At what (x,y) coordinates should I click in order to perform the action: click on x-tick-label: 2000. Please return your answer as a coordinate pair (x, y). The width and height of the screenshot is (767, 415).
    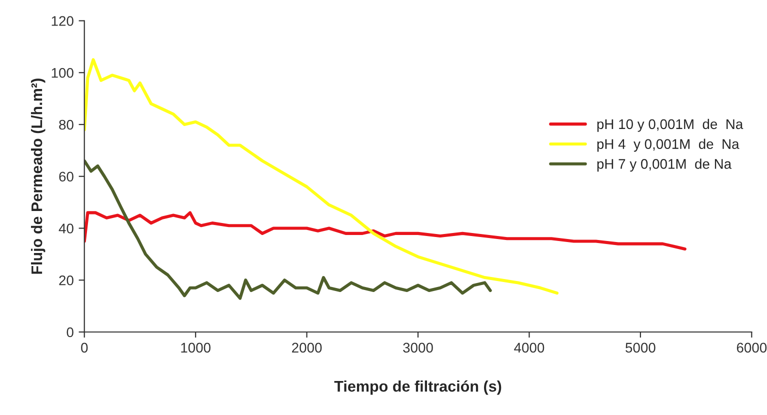
    Looking at the image, I should click on (307, 347).